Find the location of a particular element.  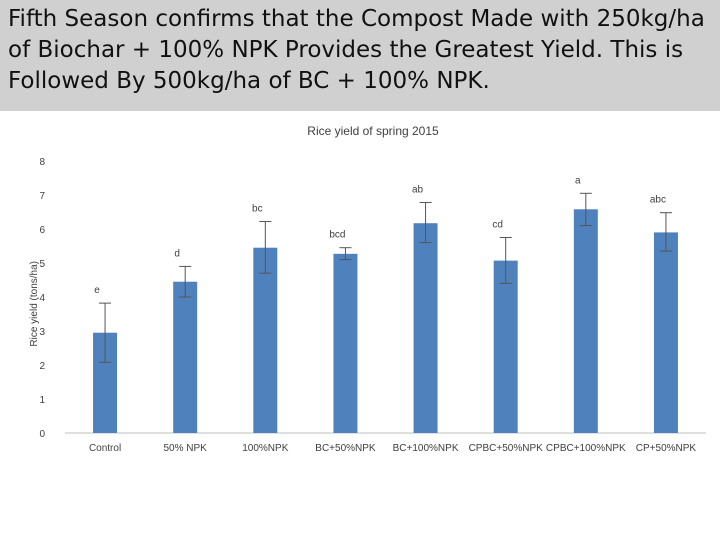

y-tick-label: 6 is located at coordinates (42, 230).